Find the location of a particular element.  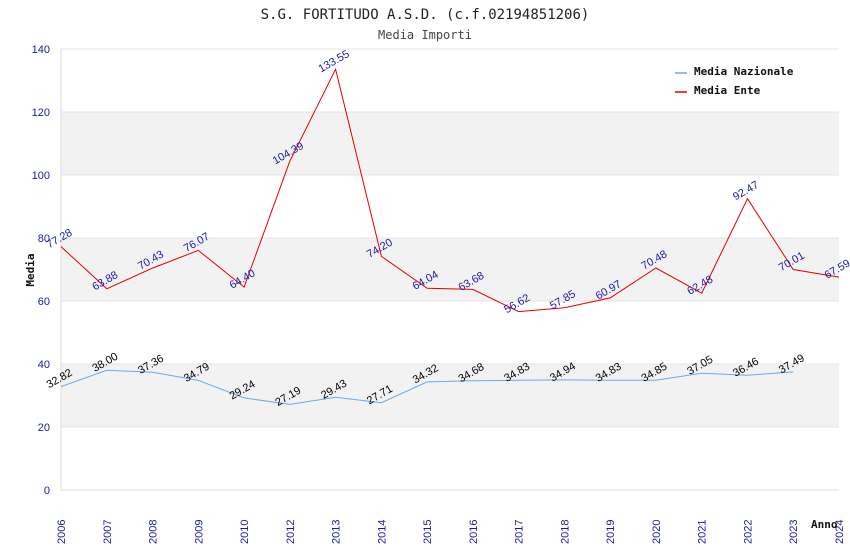

y-tick-label: 100 is located at coordinates (41, 176).